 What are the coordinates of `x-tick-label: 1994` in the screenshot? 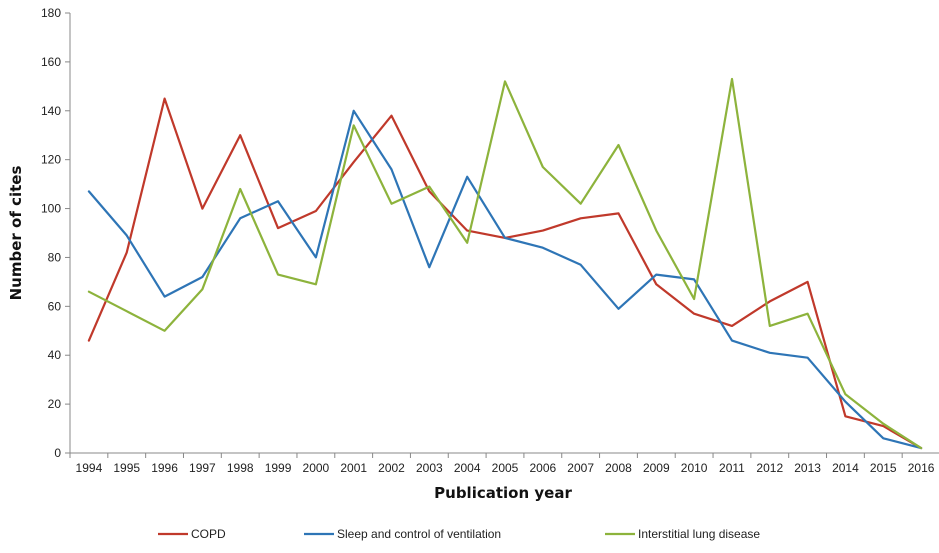 It's located at (89, 468).